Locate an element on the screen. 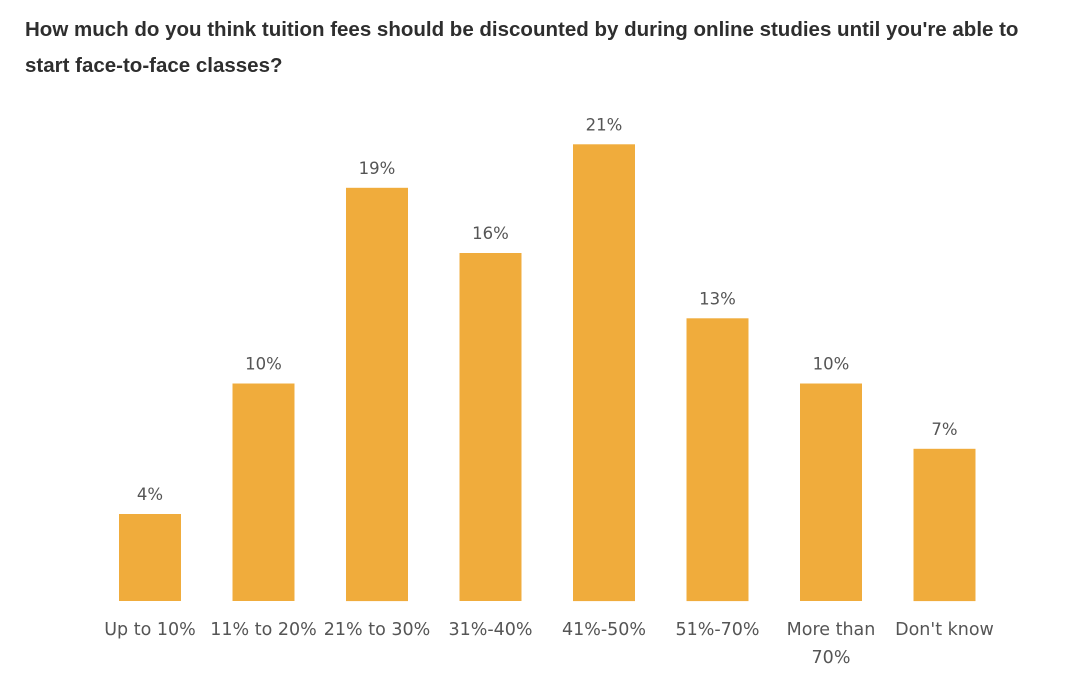  x-tick-label: 31%-40% is located at coordinates (490, 630).